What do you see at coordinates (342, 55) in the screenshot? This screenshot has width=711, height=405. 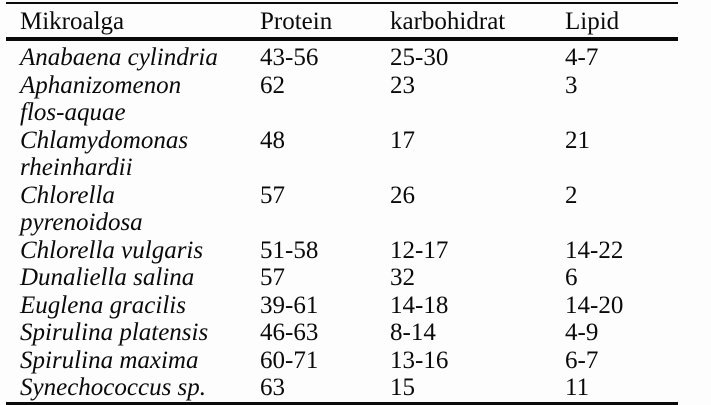 I see `table-row: Anabaena cylindria 43-56 25-30 4-7` at bounding box center [342, 55].